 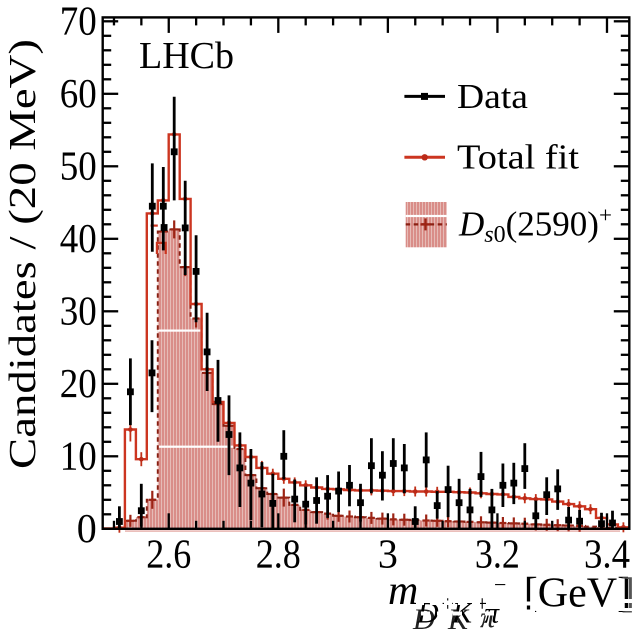 What do you see at coordinates (497, 554) in the screenshot?
I see `svg-text: 3.2` at bounding box center [497, 554].